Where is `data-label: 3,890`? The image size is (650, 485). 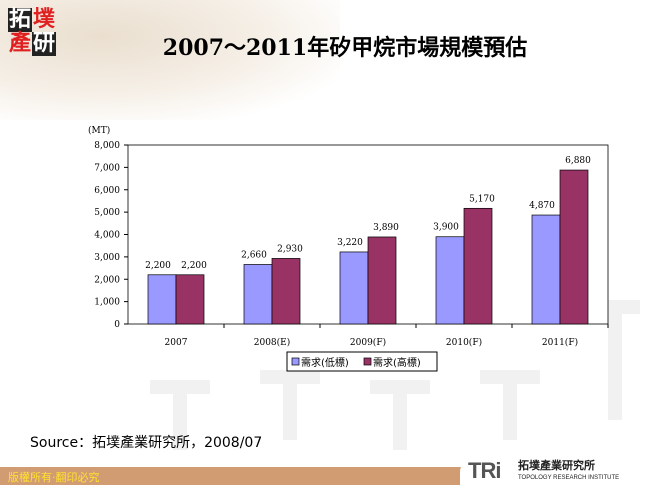 data-label: 3,890 is located at coordinates (386, 228).